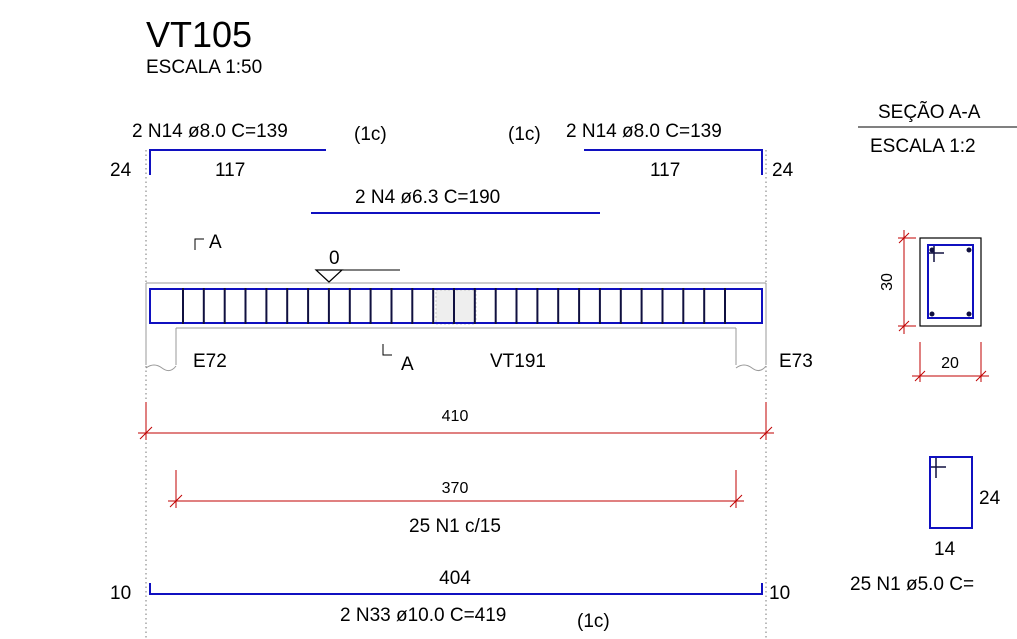  I want to click on stirrups, so click(454, 306).